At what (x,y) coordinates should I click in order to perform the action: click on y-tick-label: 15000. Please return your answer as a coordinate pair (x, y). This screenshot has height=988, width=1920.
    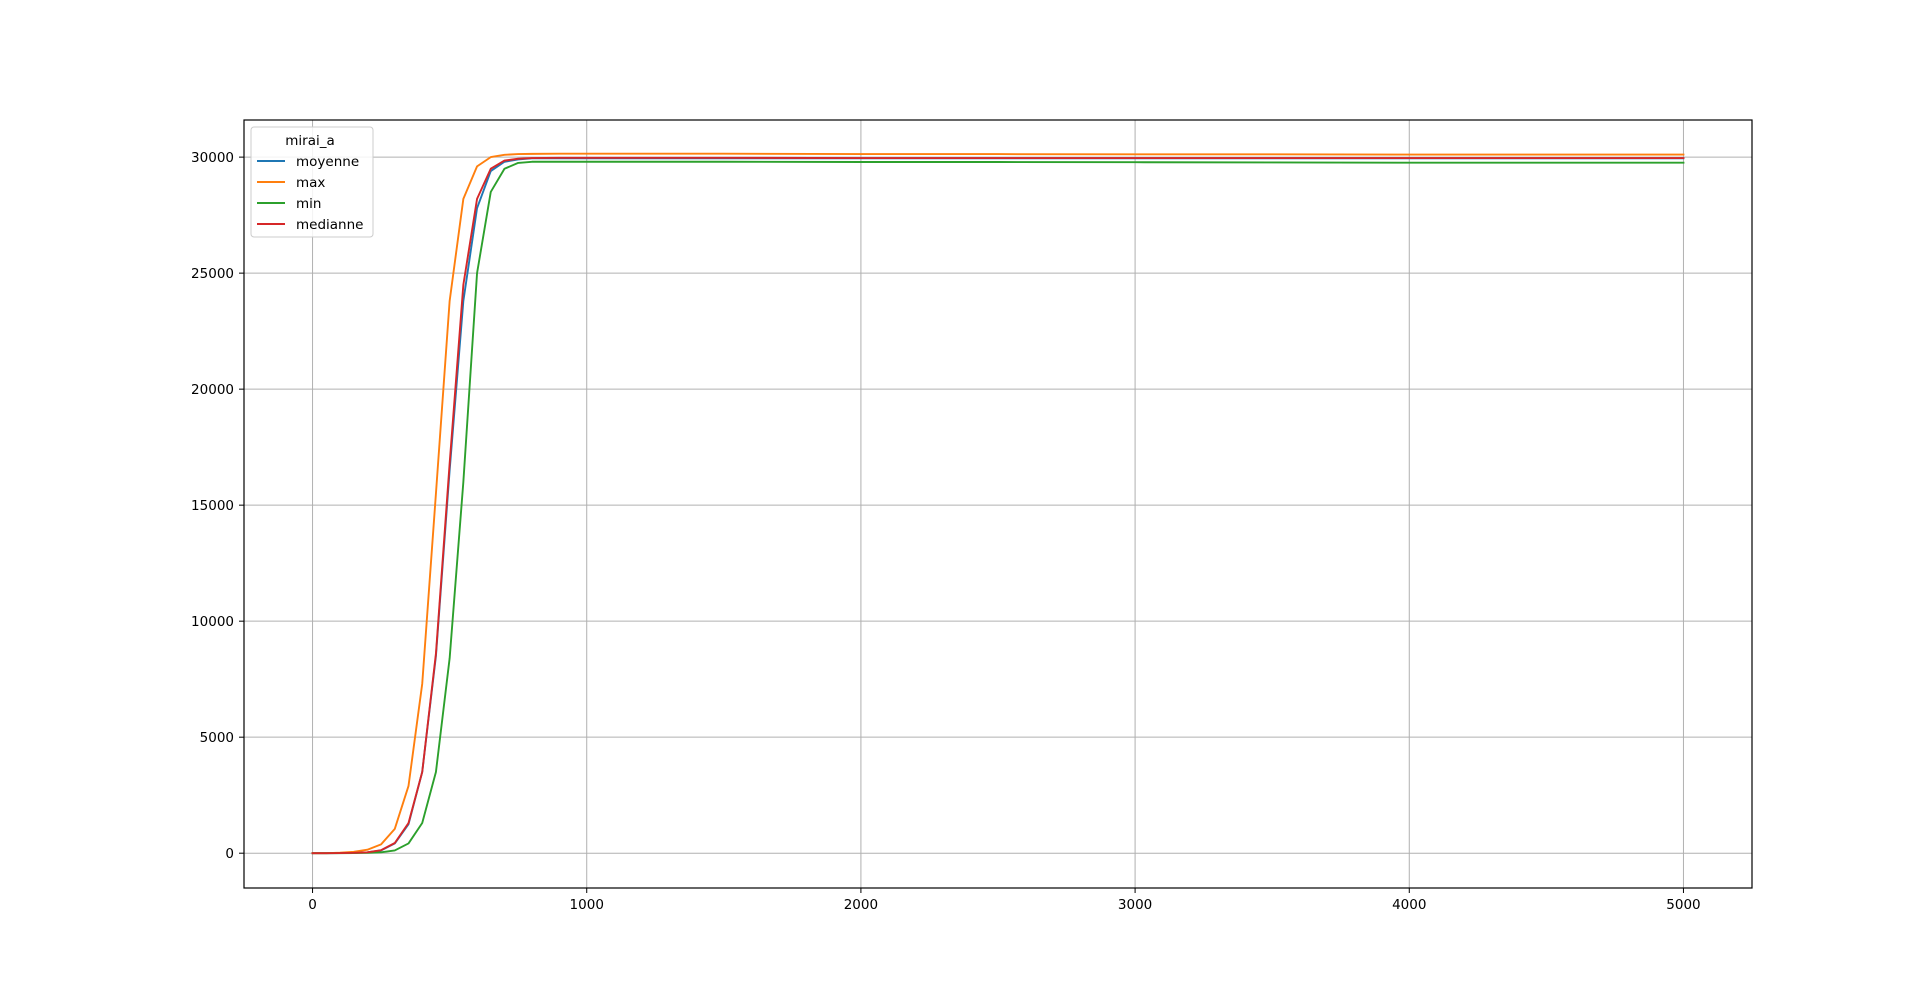
    Looking at the image, I should click on (212, 506).